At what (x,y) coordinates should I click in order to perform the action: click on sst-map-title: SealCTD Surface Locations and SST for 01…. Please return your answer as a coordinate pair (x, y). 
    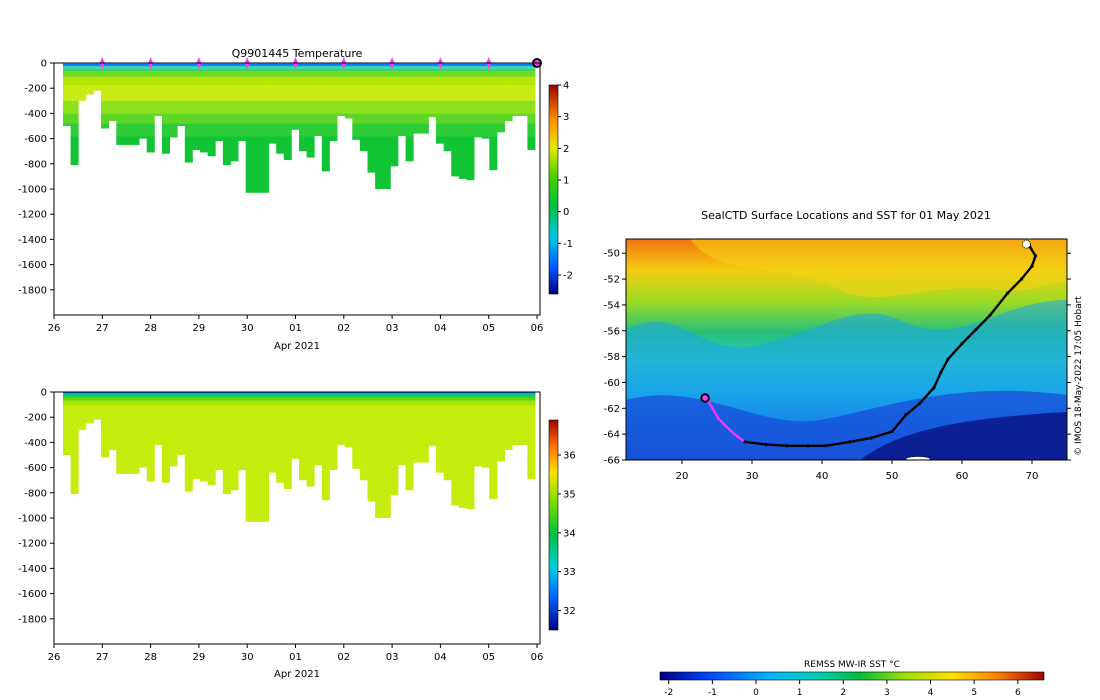
    Looking at the image, I should click on (846, 215).